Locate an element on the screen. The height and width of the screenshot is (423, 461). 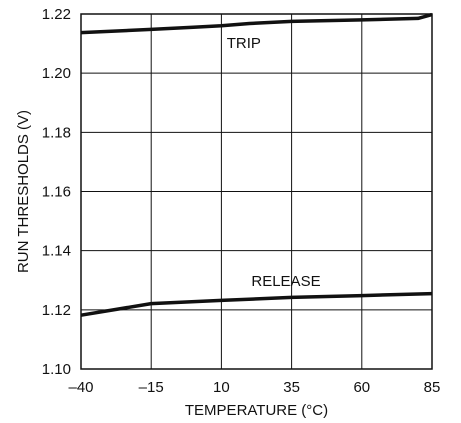
x-tick-label: 35 is located at coordinates (291, 387).